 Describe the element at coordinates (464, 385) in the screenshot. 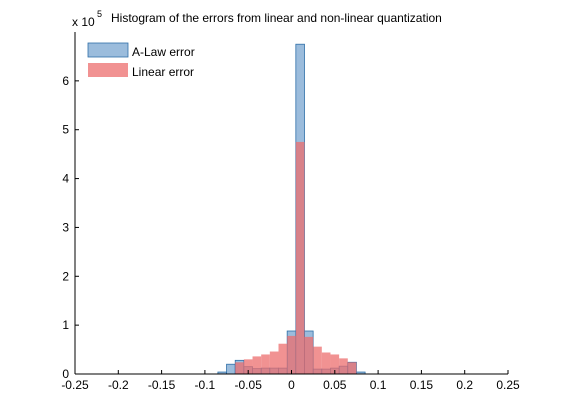

I see `x-tick-label: 0.2` at that location.